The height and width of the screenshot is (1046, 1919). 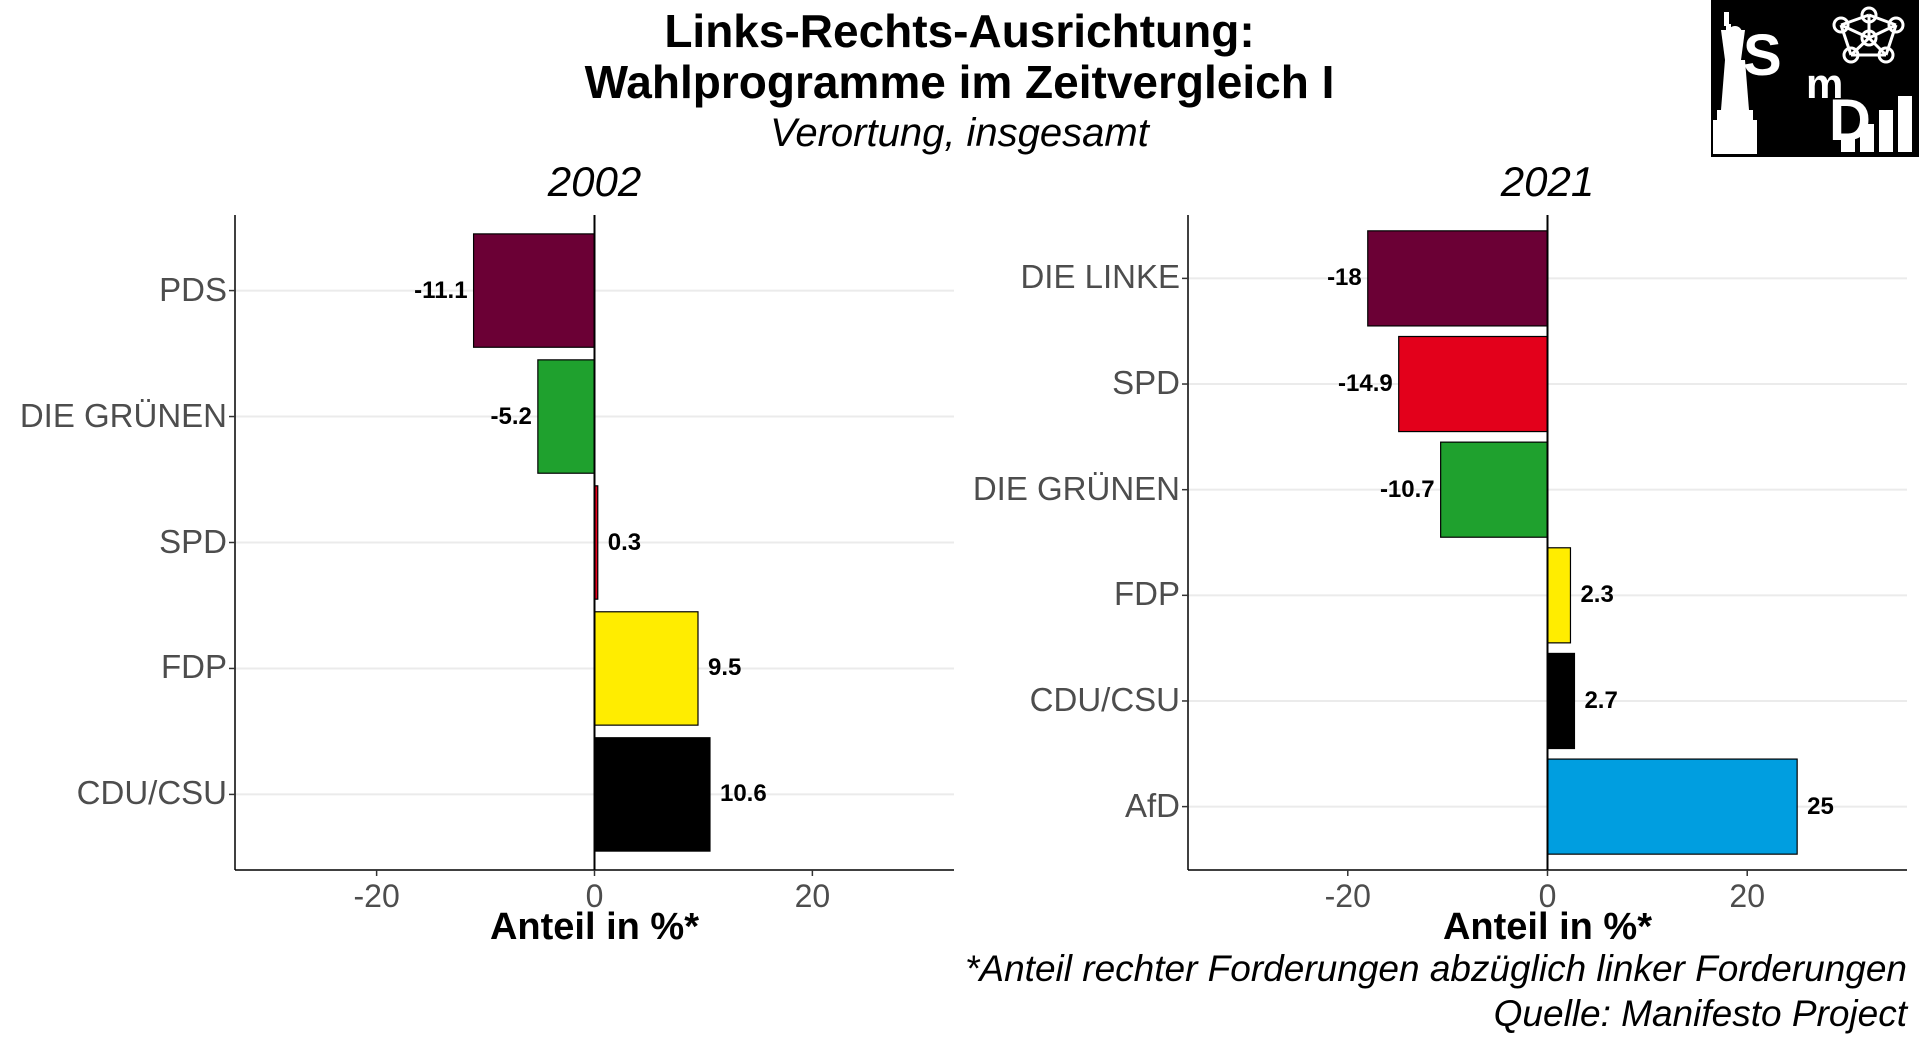 I want to click on value-label: -5.2, so click(x=511, y=416).